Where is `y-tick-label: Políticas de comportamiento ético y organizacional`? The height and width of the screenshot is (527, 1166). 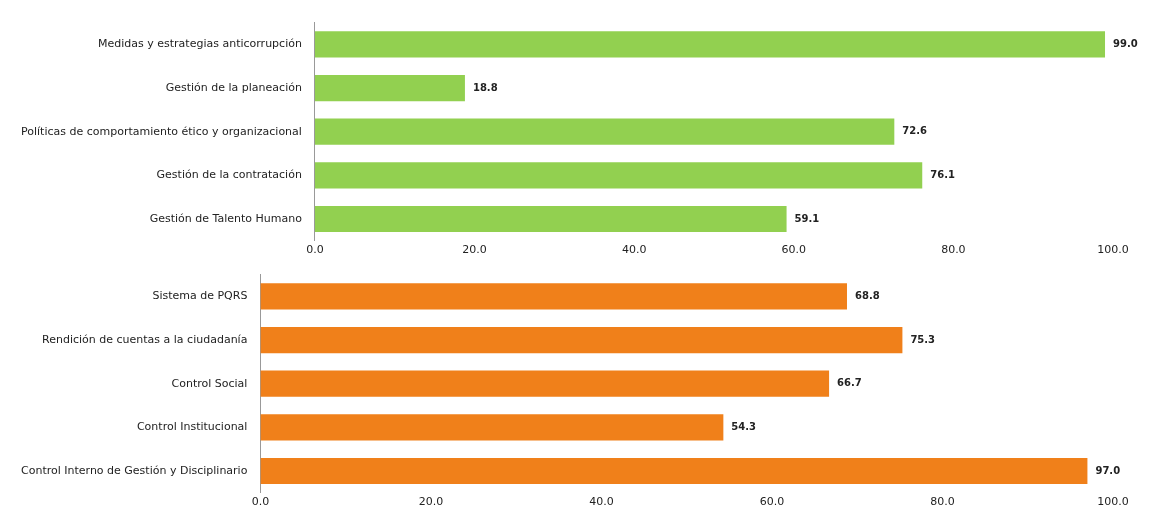 y-tick-label: Políticas de comportamiento ético y organizacional is located at coordinates (161, 131).